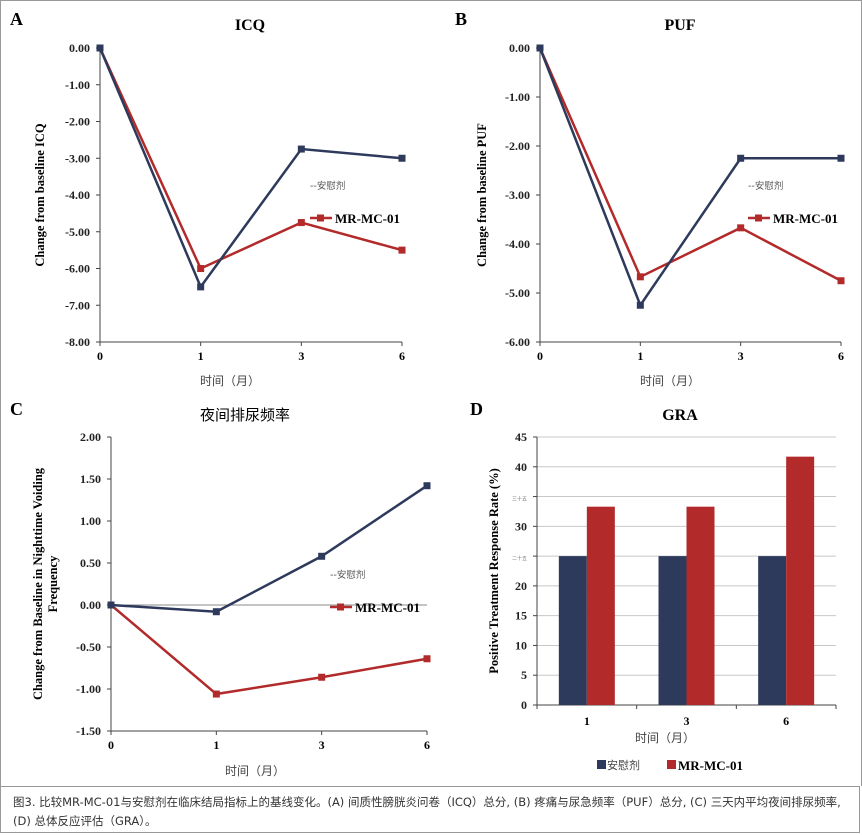 This screenshot has height=835, width=862. Describe the element at coordinates (245, 415) in the screenshot. I see `chart-title: 夜间排尿频率` at that location.